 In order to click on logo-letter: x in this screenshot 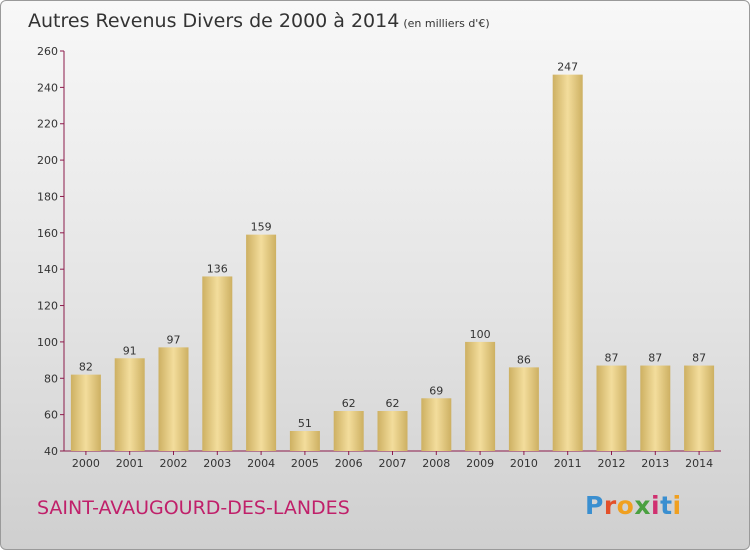, I will do `click(642, 505)`.